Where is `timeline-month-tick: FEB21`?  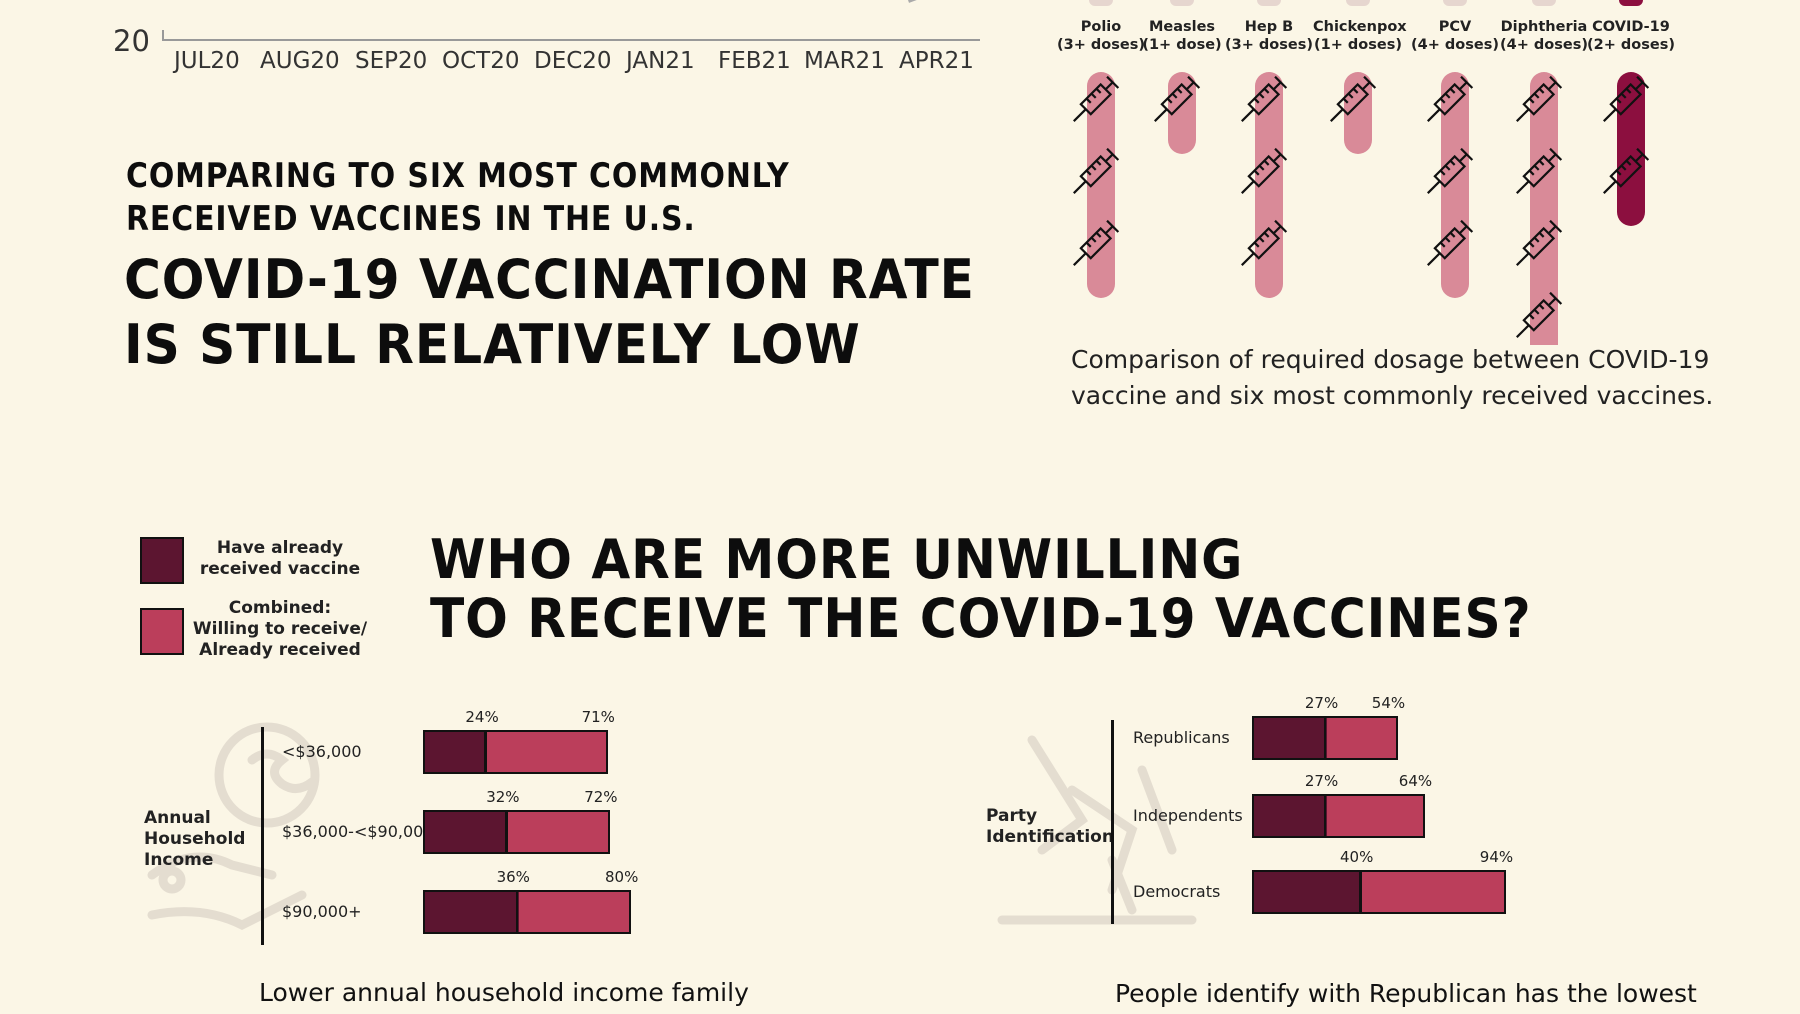 timeline-month-tick: FEB21 is located at coordinates (754, 61).